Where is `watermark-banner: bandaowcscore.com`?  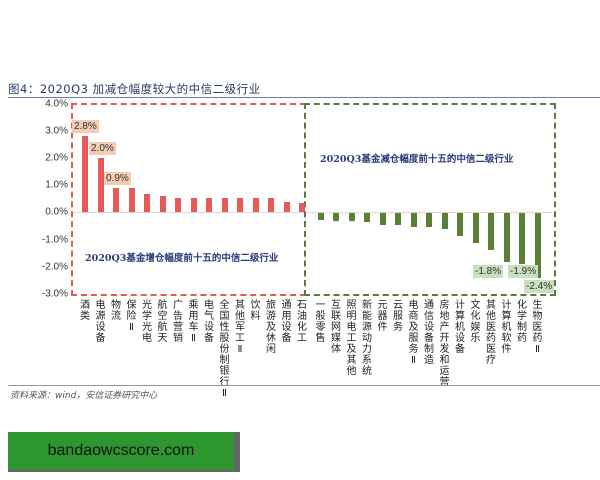 watermark-banner: bandaowcscore.com is located at coordinates (124, 452).